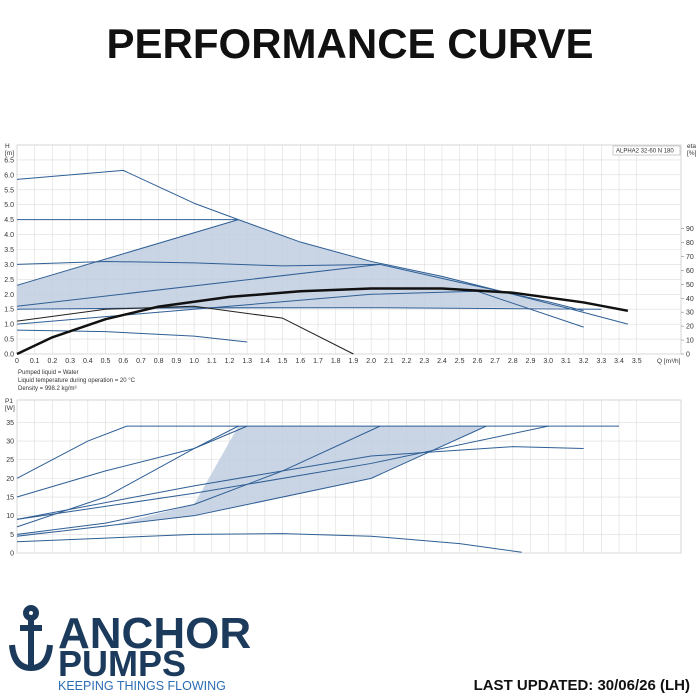 This screenshot has width=700, height=700. Describe the element at coordinates (336, 361) in the screenshot. I see `x-tick-label: 1.8` at that location.